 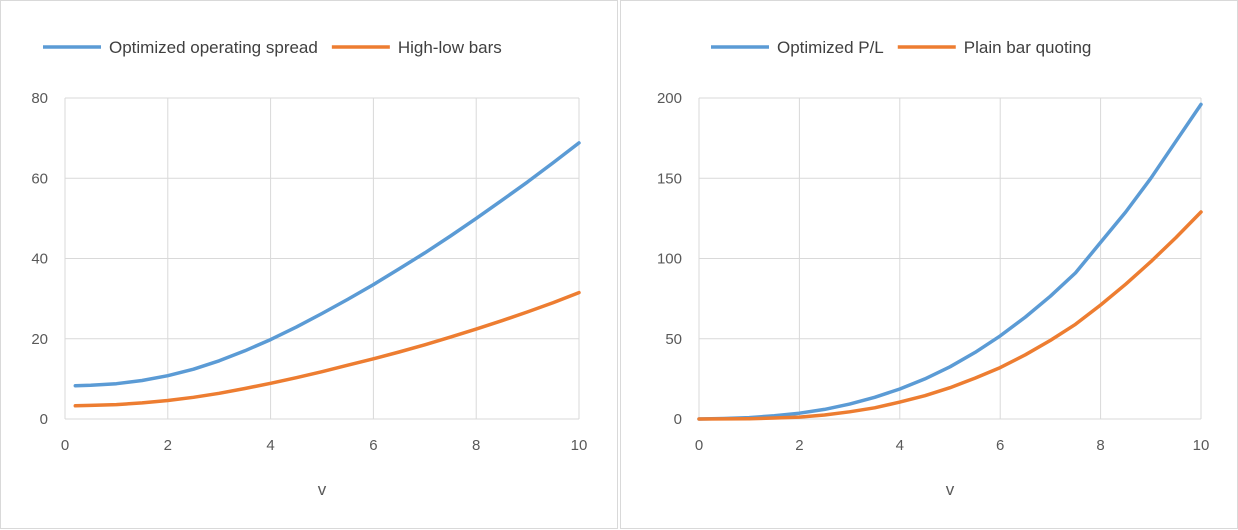 What do you see at coordinates (673, 339) in the screenshot?
I see `y-tick-label: 50` at bounding box center [673, 339].